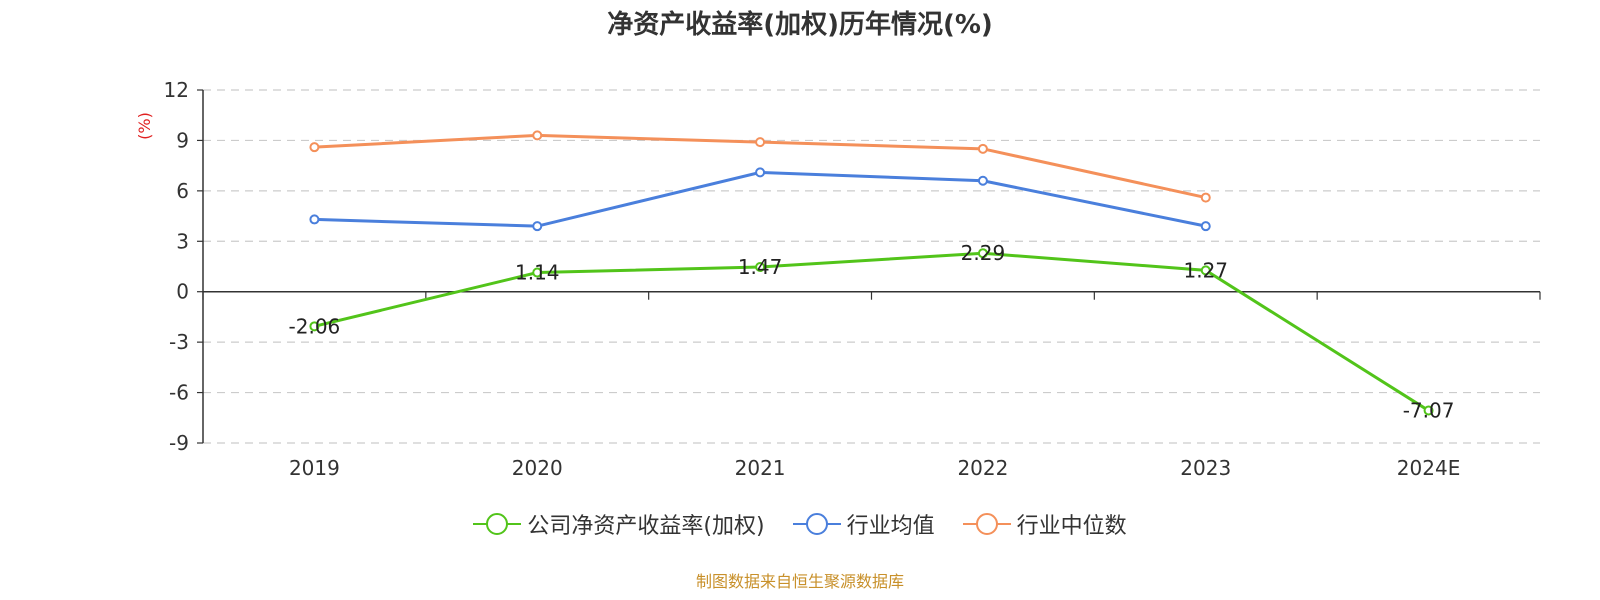 The height and width of the screenshot is (600, 1600). Describe the element at coordinates (646, 526) in the screenshot. I see `legend-label: 公司净资产收益率(加权)` at that location.